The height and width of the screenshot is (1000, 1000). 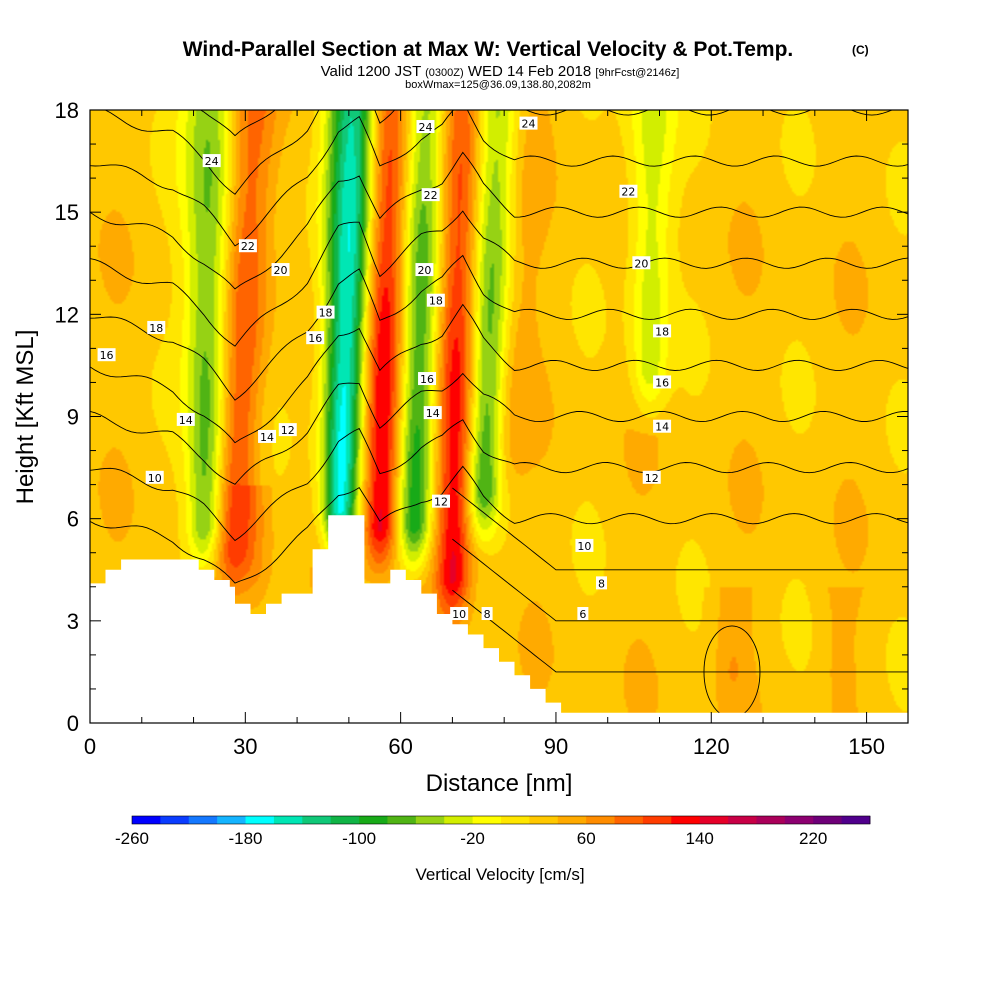 I want to click on colorbar-tick-label: 220, so click(x=813, y=838).